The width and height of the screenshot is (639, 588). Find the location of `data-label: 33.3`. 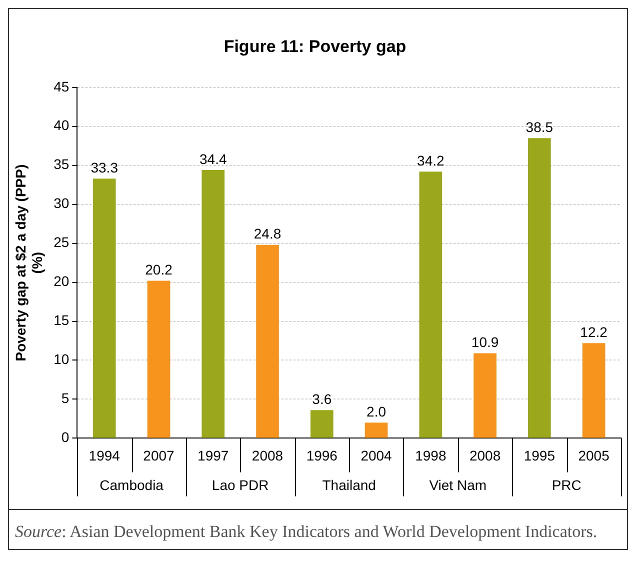

data-label: 33.3 is located at coordinates (104, 167).